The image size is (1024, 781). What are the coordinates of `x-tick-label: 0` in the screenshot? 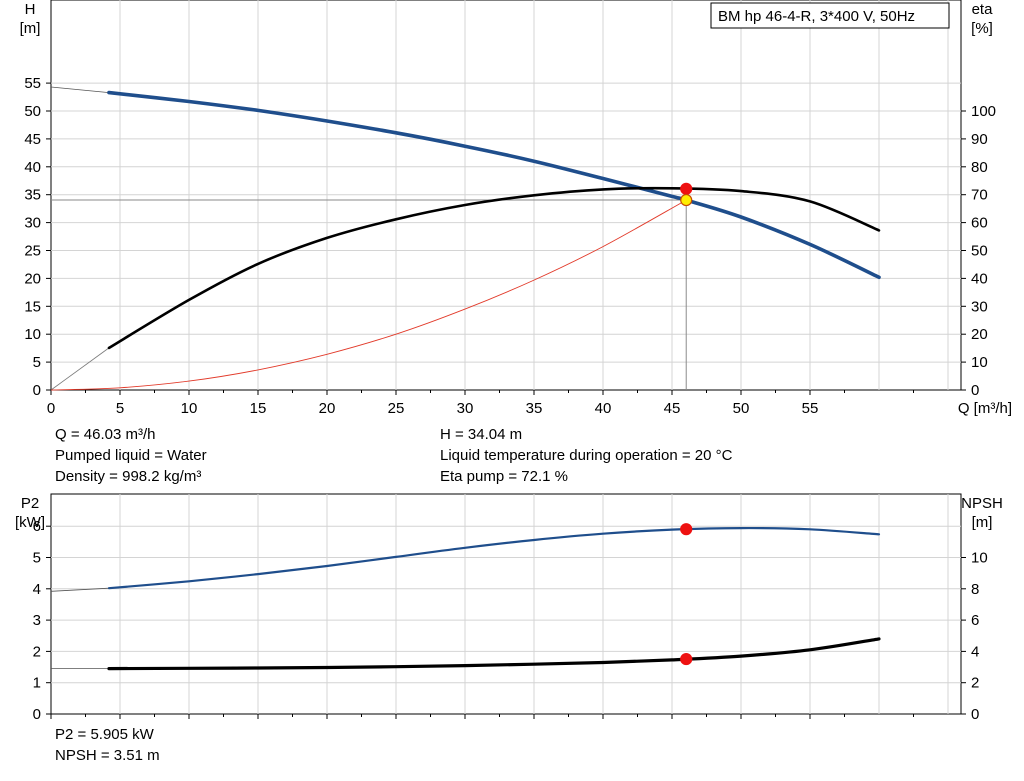 It's located at (51, 408).